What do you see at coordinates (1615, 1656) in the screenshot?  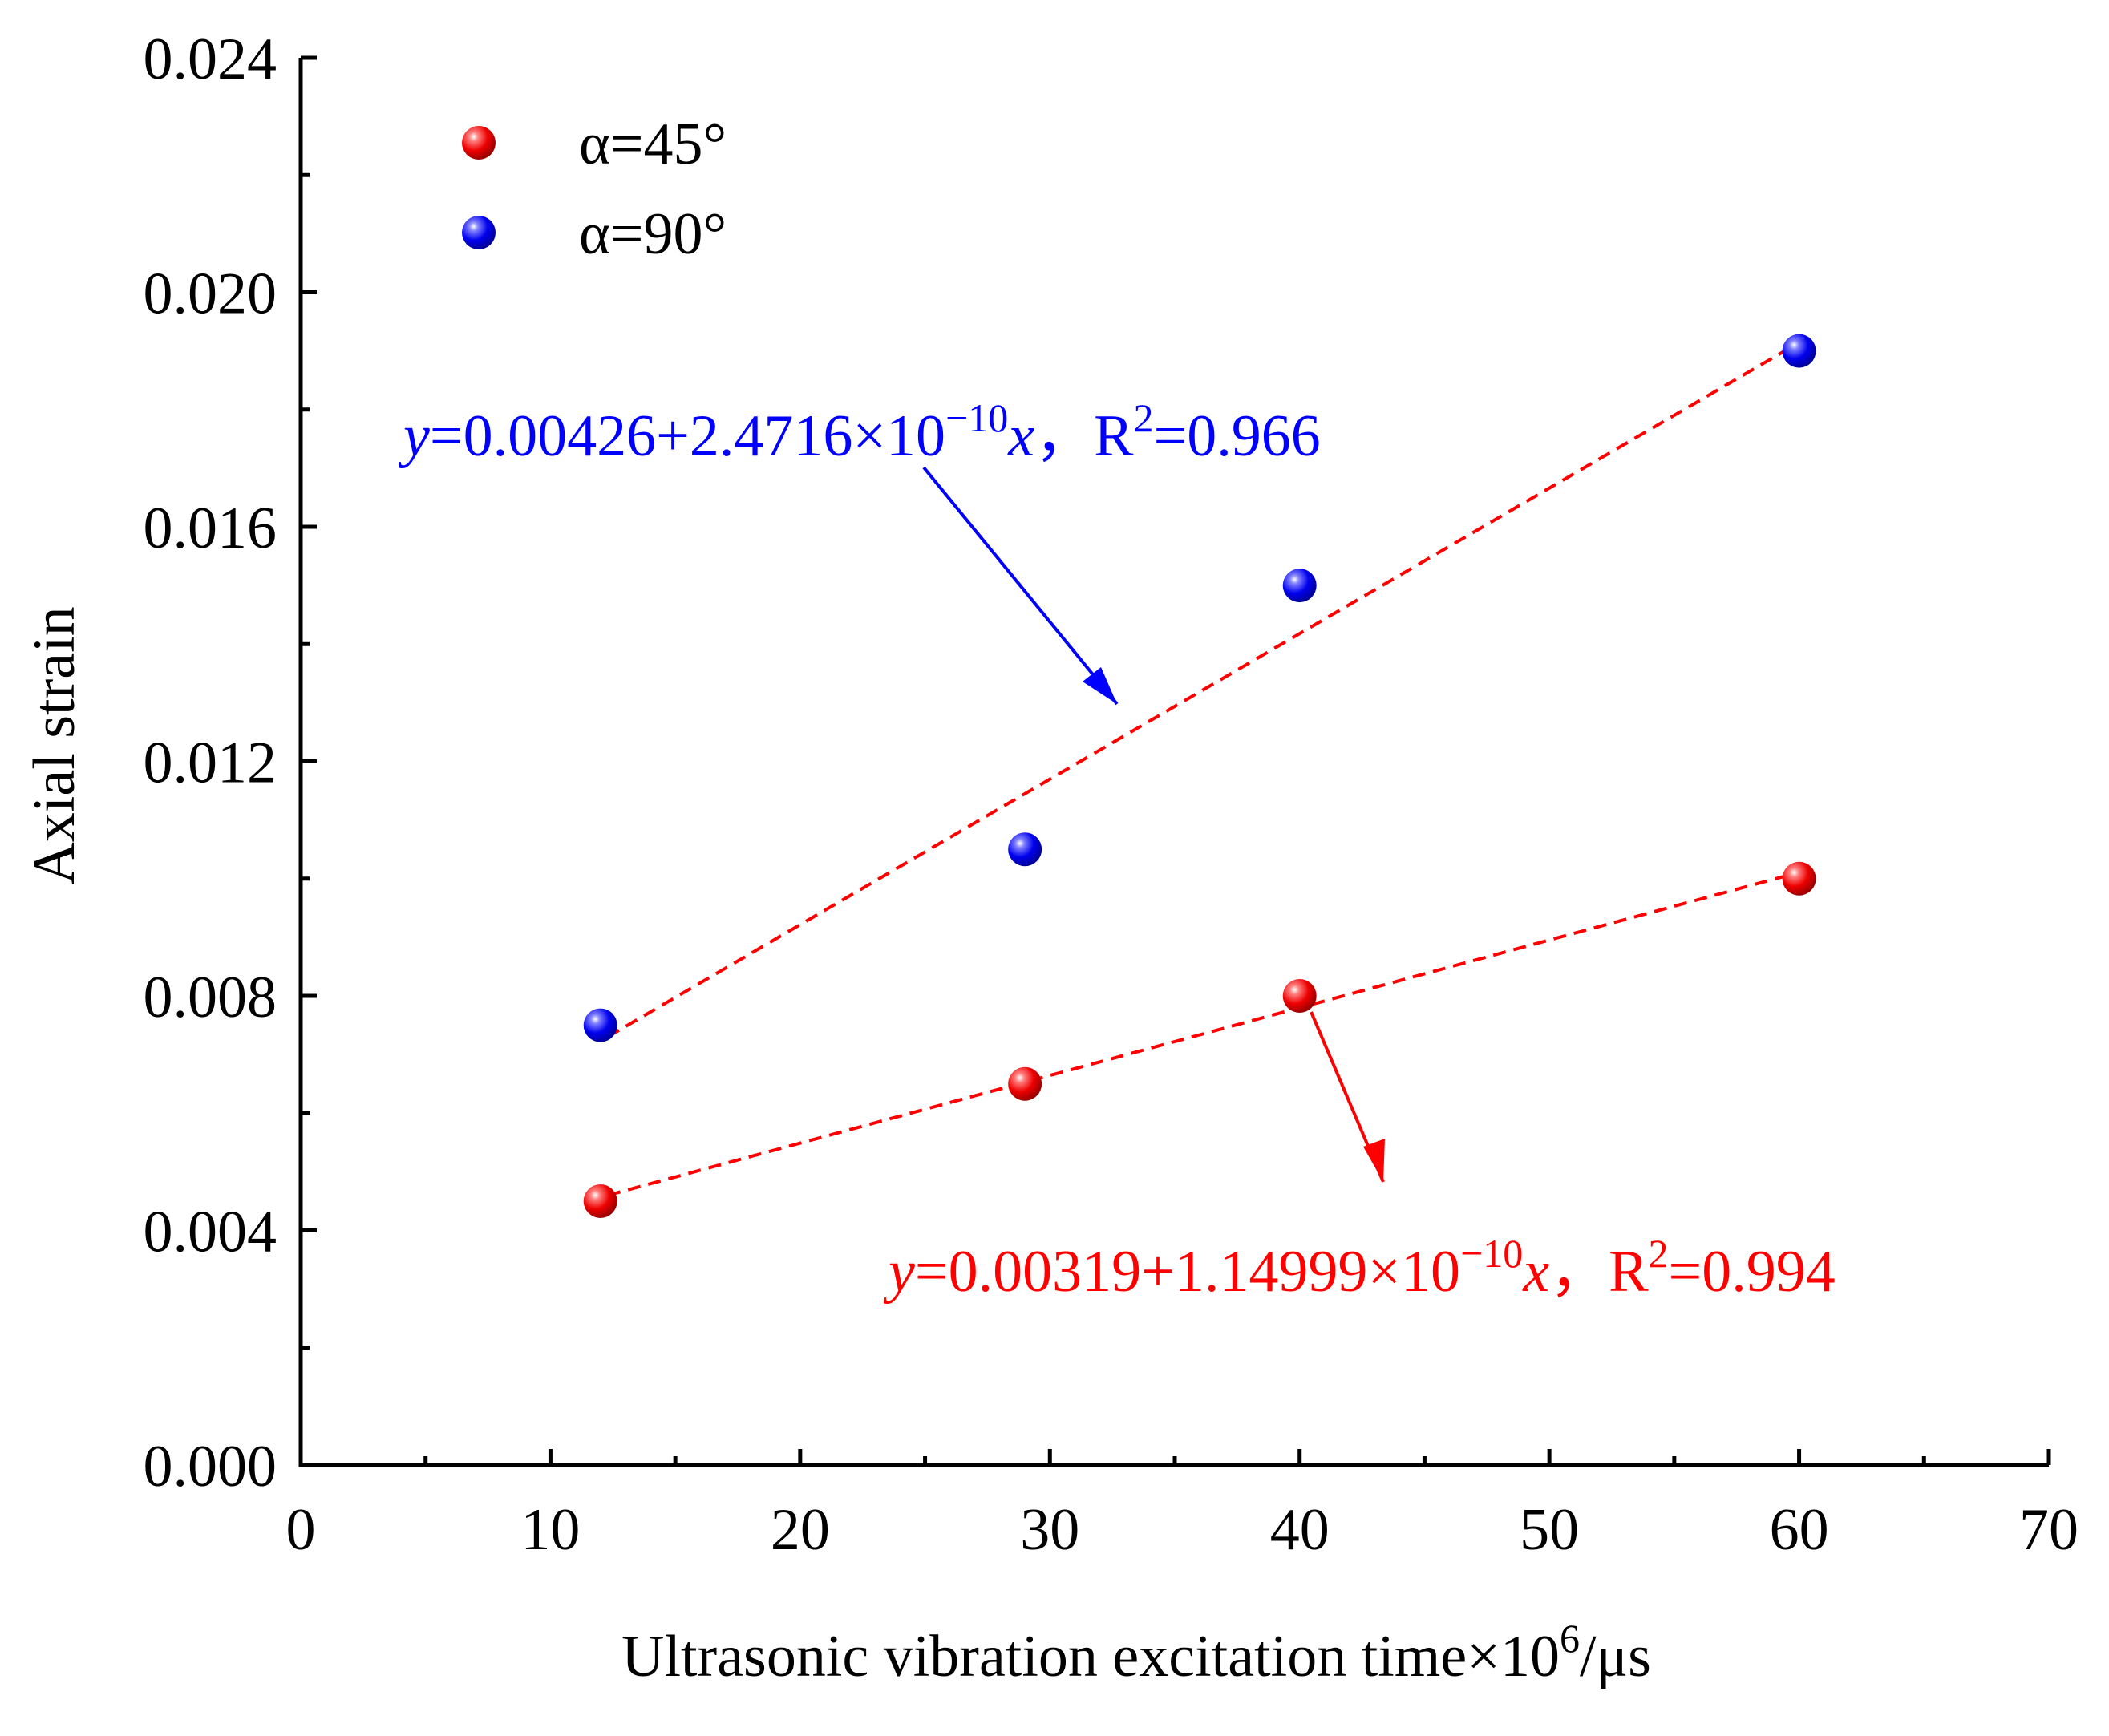 I see `x-axis-title-suffix: /μs` at bounding box center [1615, 1656].